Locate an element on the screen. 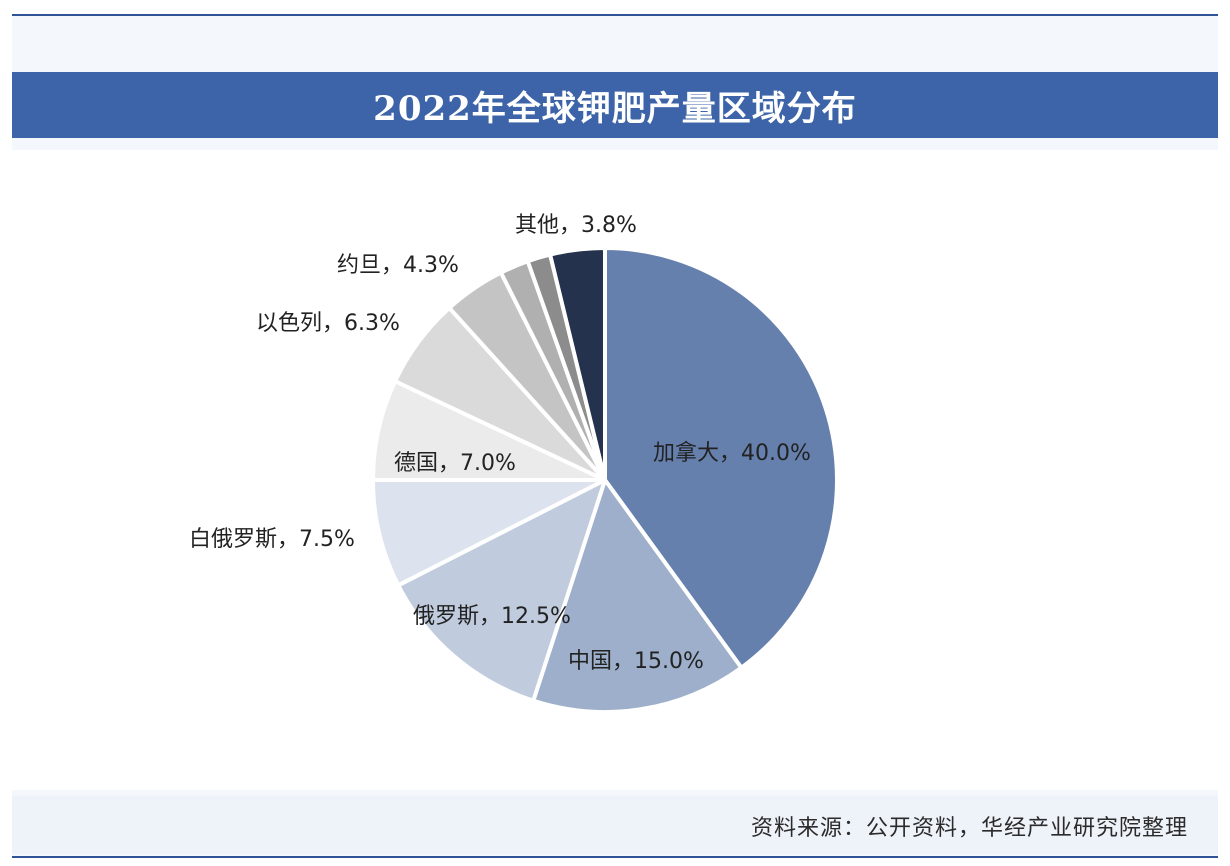  source-note: 资料来源：公开资料，华经产业研究院整理 is located at coordinates (969, 828).